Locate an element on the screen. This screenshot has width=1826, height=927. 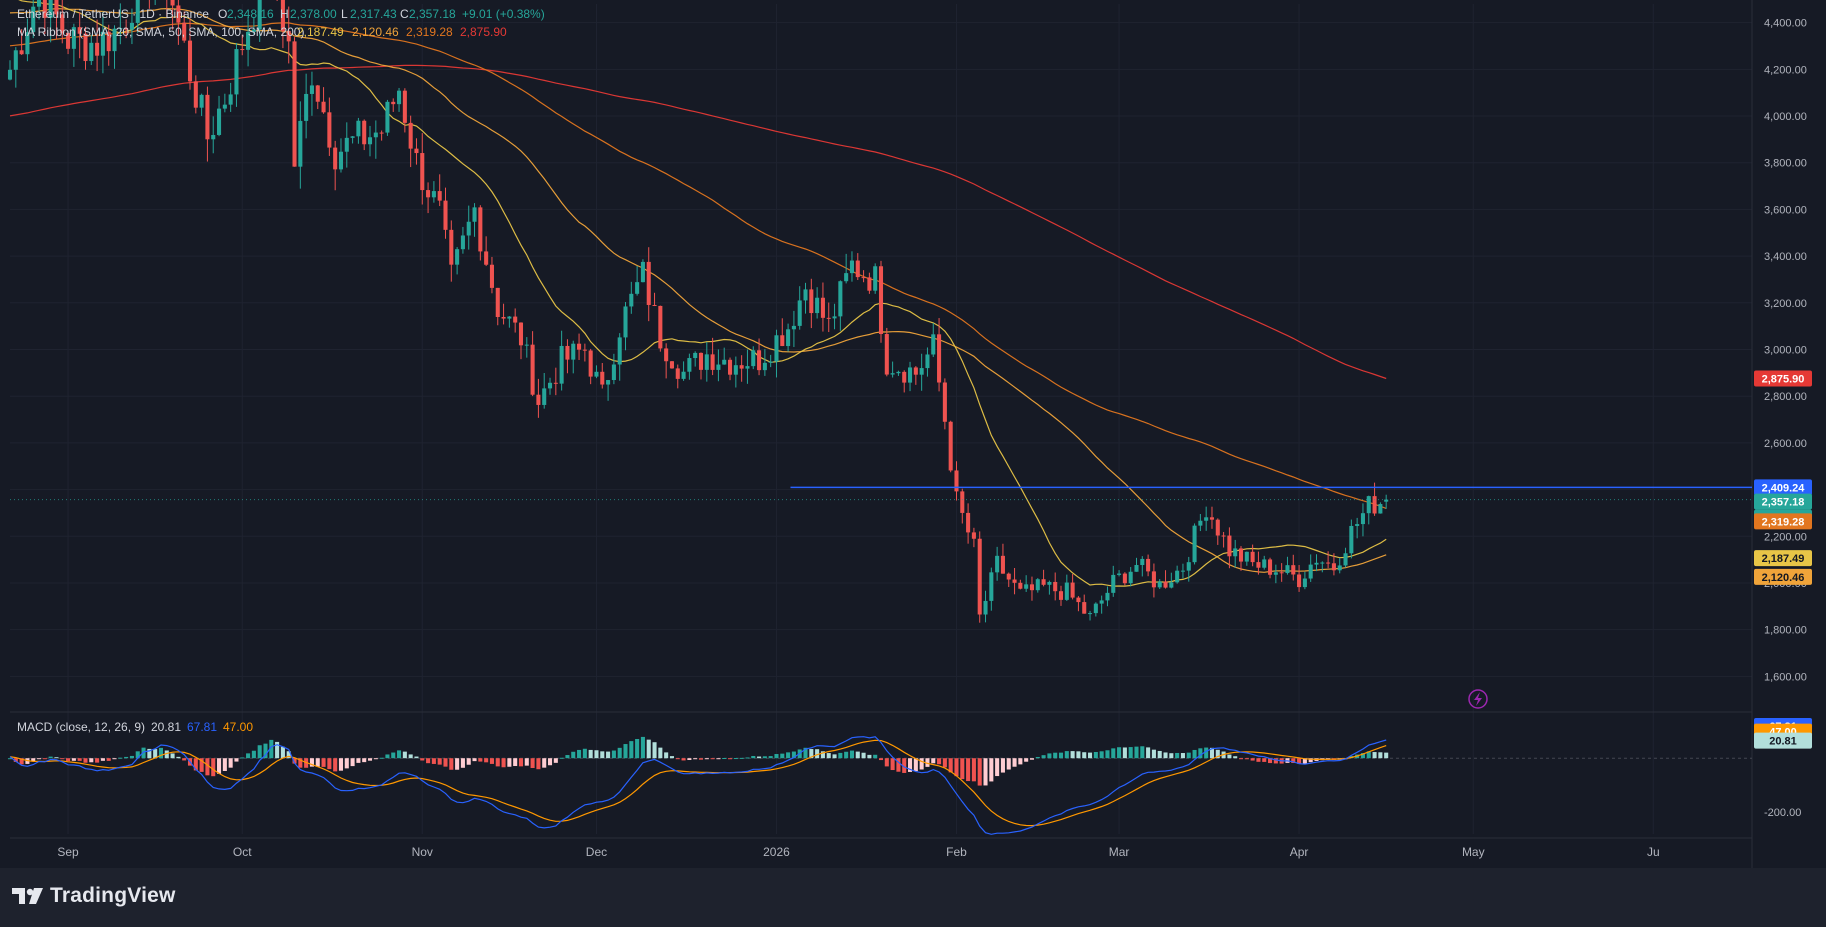
tradingview-logo: TradingView is located at coordinates (94, 896).